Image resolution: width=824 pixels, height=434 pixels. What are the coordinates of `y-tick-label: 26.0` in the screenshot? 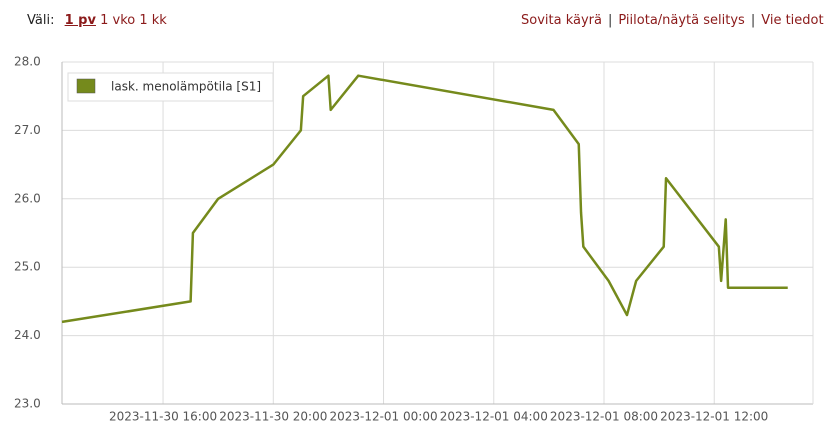 It's located at (27, 198).